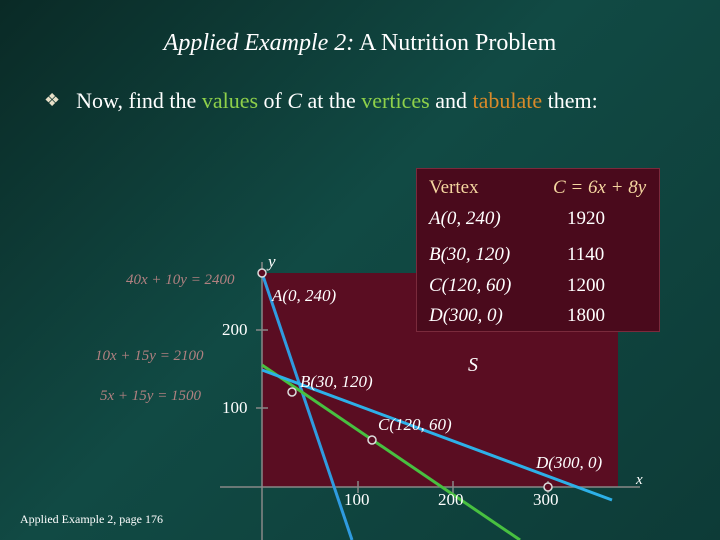  What do you see at coordinates (546, 499) in the screenshot?
I see `x-tick-label-300: 300` at bounding box center [546, 499].